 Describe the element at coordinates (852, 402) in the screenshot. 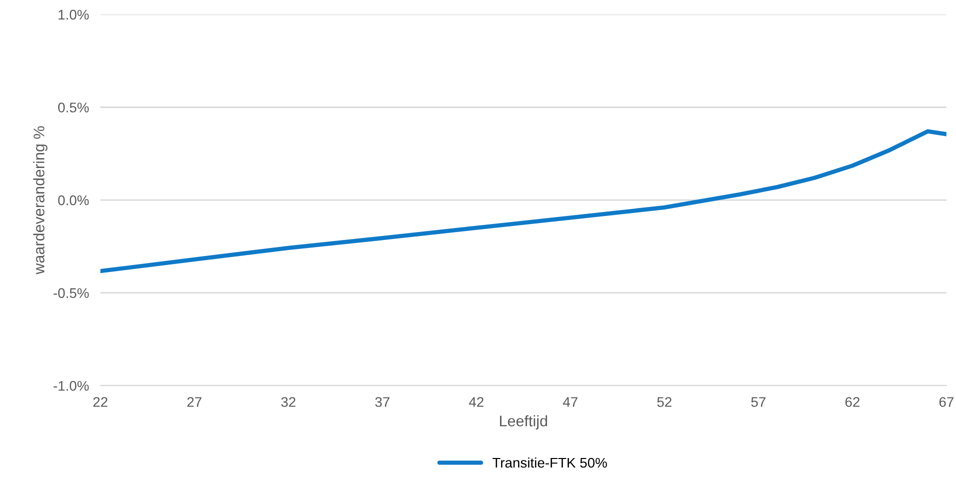

I see `x-tick-label: 62` at that location.